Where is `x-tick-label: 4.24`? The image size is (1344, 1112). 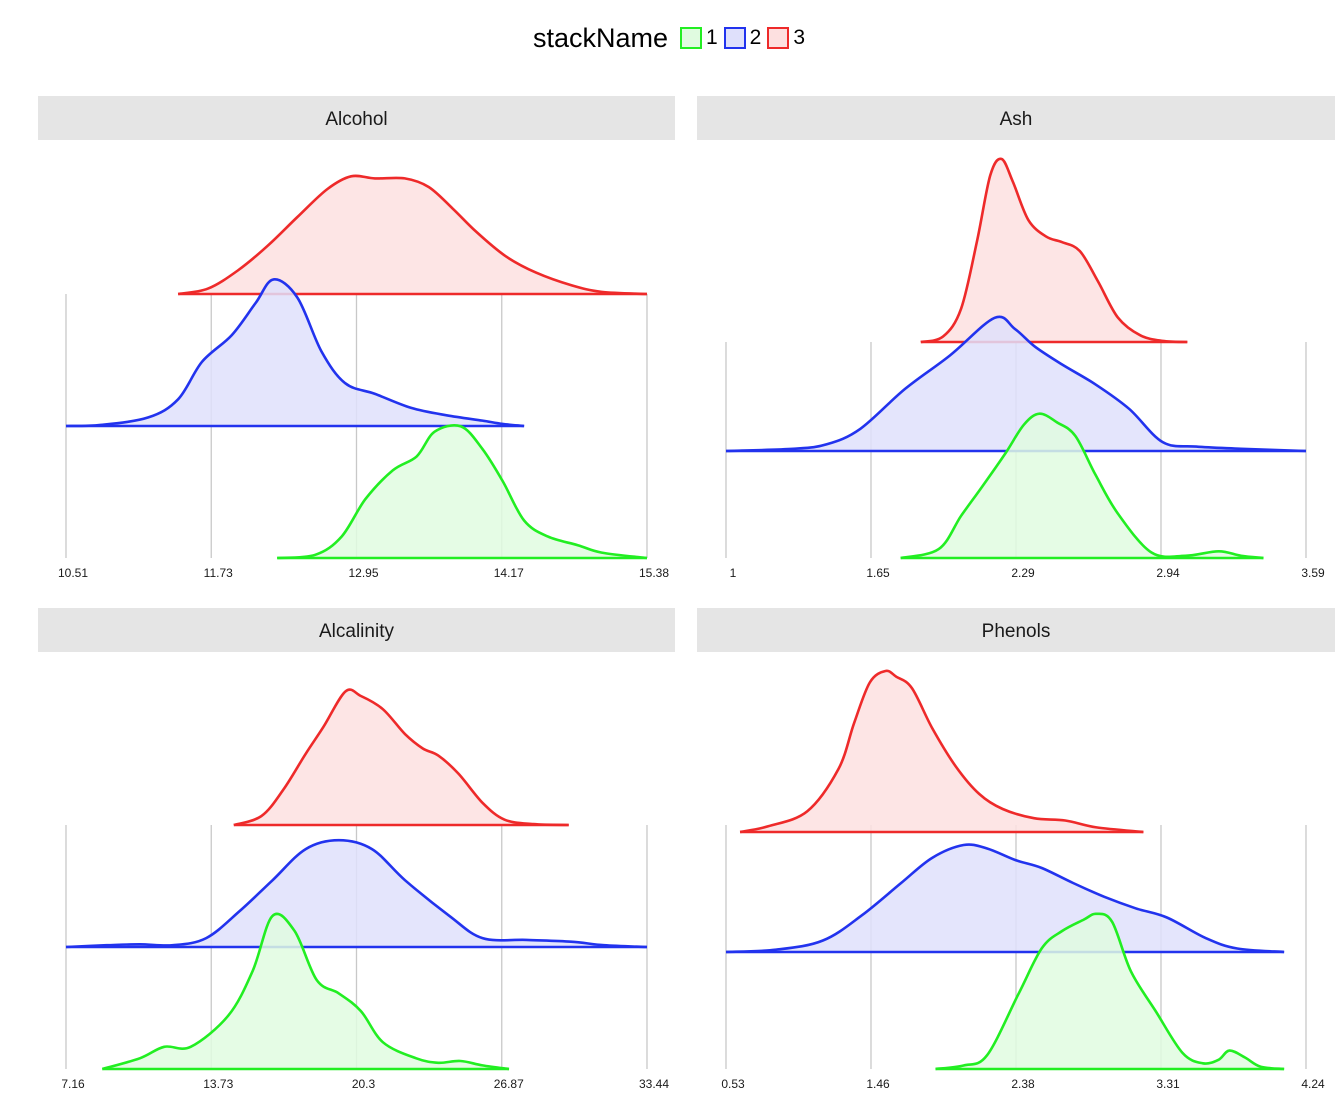 x-tick-label: 4.24 is located at coordinates (1313, 1084).